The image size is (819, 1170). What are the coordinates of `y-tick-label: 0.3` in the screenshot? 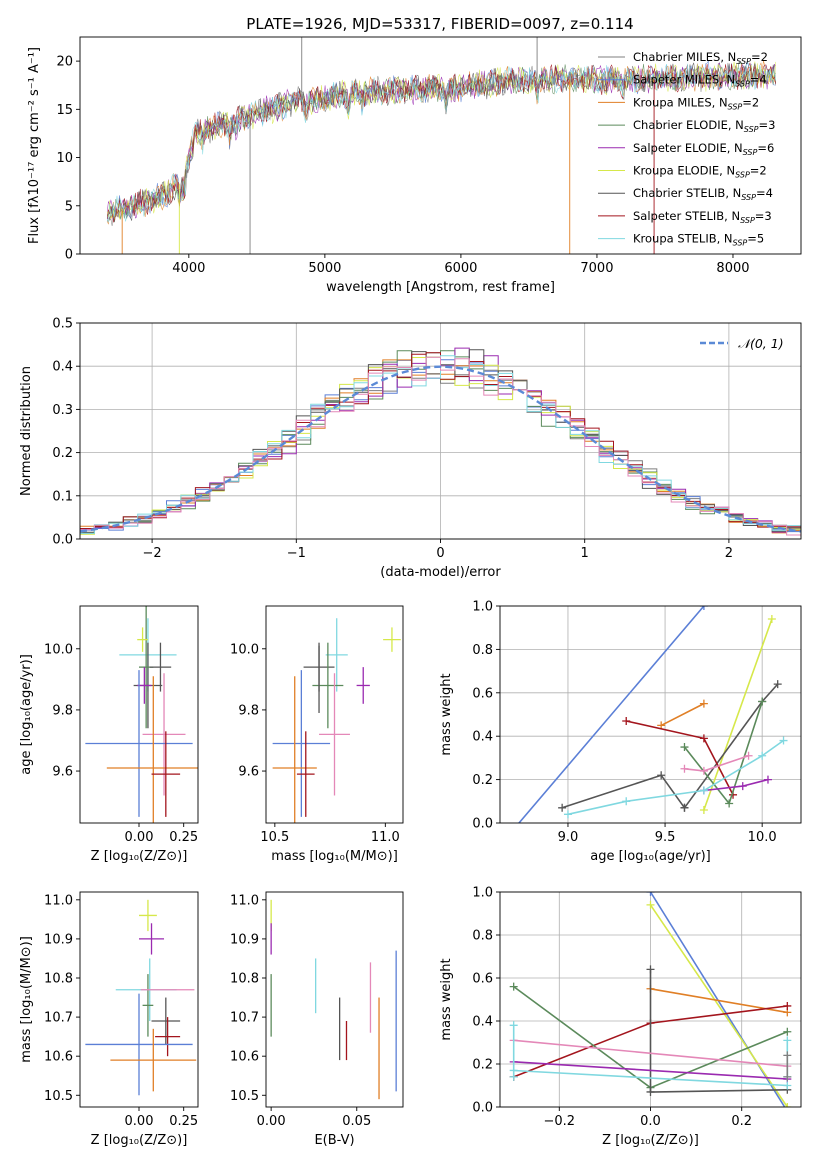 It's located at (62, 410).